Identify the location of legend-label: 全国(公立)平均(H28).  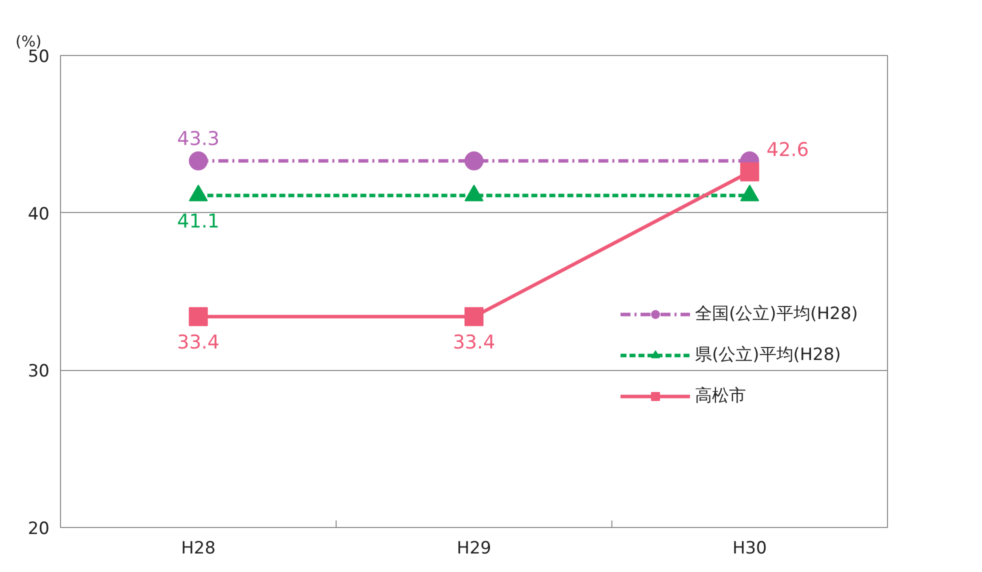
(776, 314).